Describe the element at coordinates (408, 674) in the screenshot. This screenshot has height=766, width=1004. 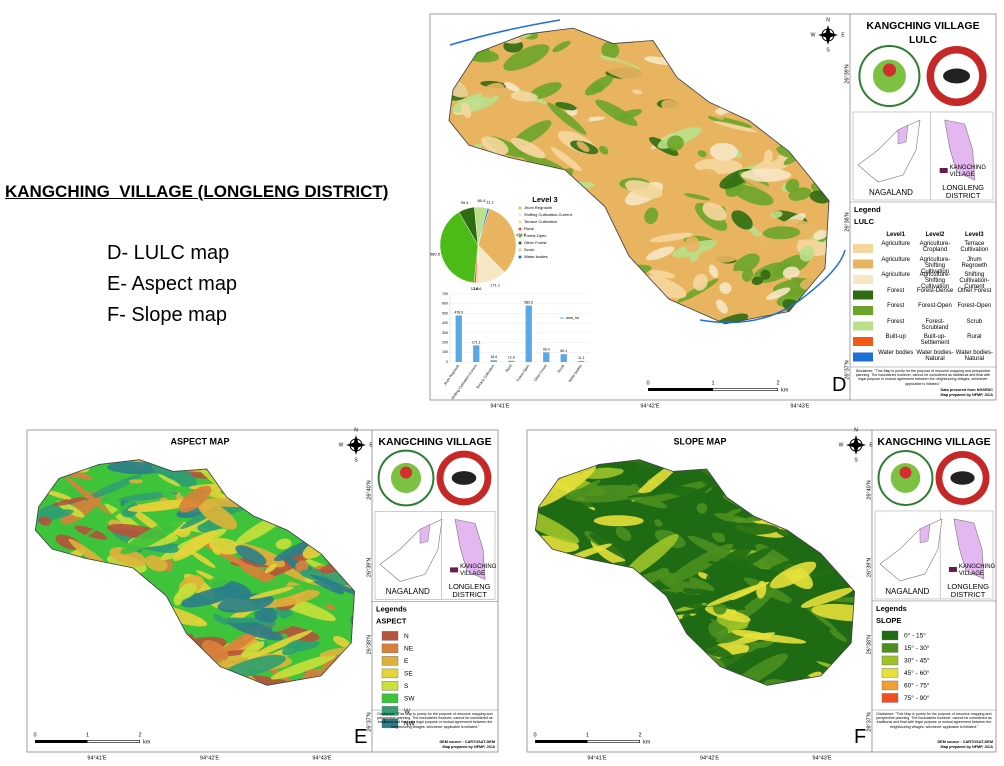
I see `legend-label: SE` at that location.